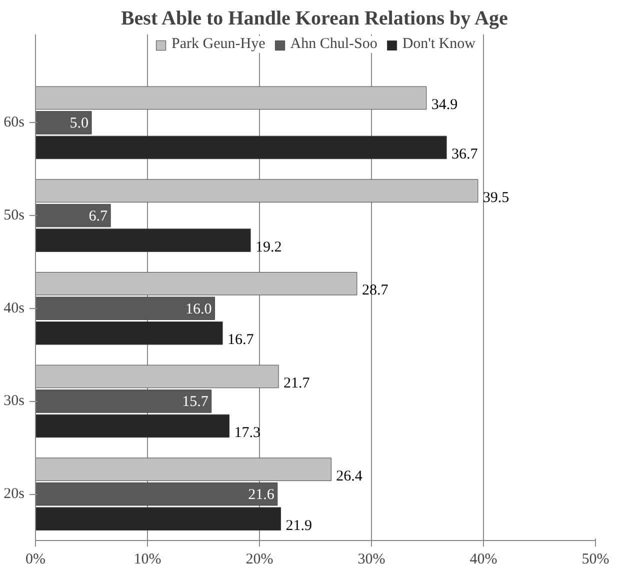  What do you see at coordinates (198, 309) in the screenshot?
I see `data-label: 16.0` at bounding box center [198, 309].